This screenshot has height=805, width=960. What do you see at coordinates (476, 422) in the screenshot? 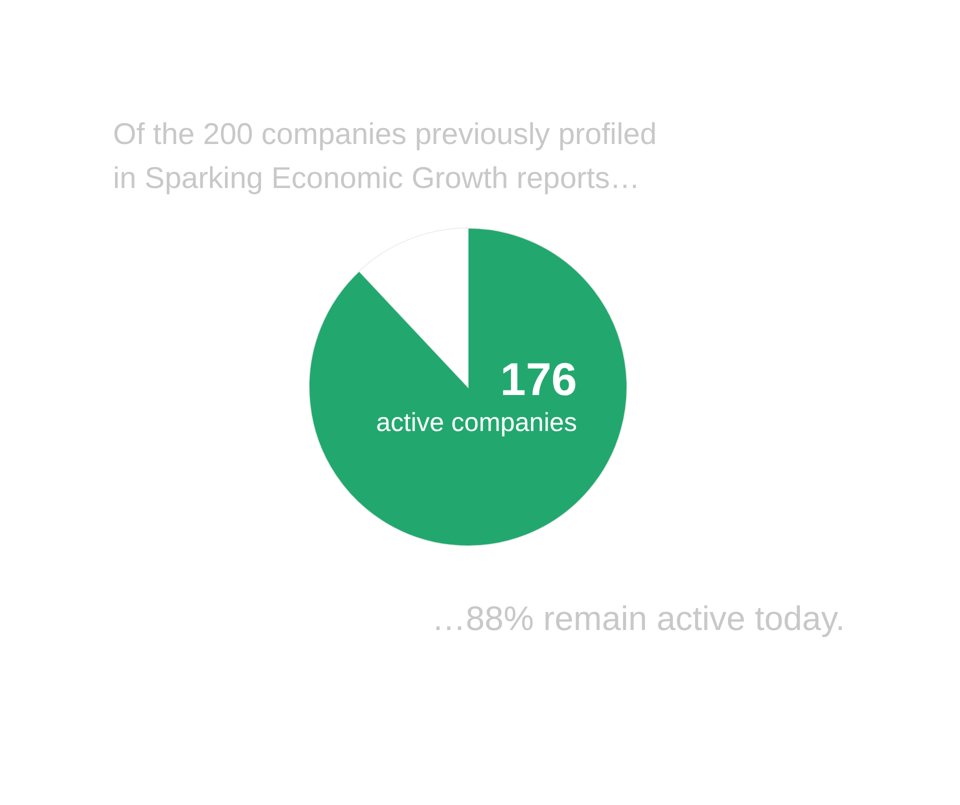
I see `slice-label: active companies` at bounding box center [476, 422].